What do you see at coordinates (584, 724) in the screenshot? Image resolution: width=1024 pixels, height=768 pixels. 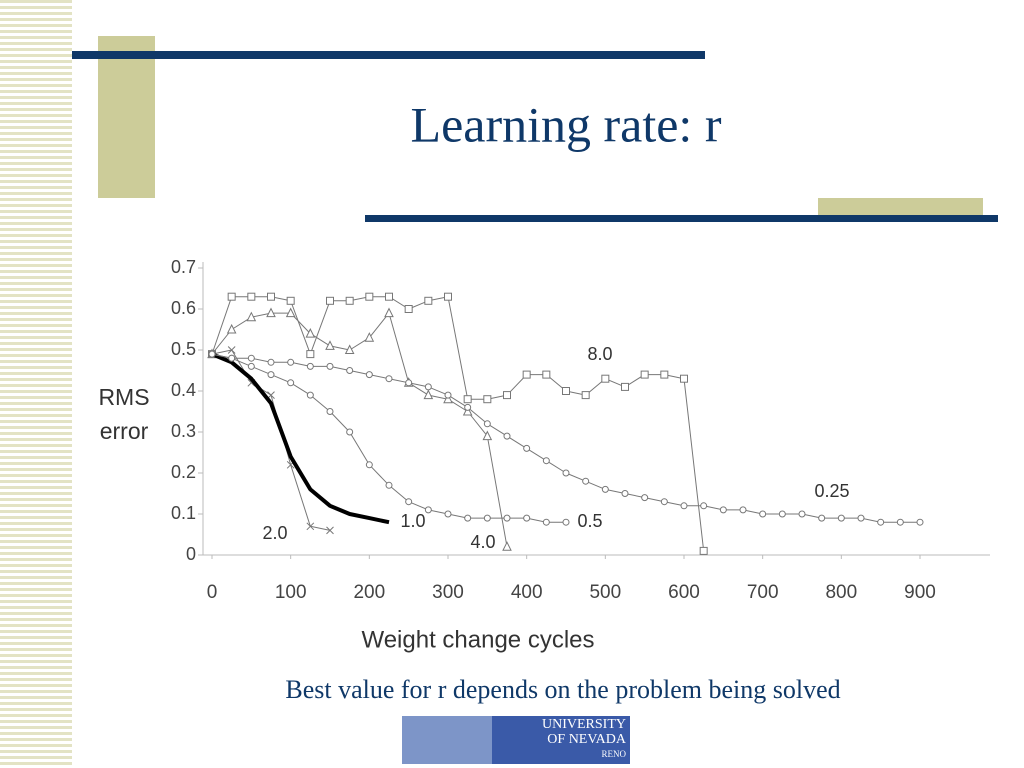 I see `logo-text: UNIVERSITY` at bounding box center [584, 724].